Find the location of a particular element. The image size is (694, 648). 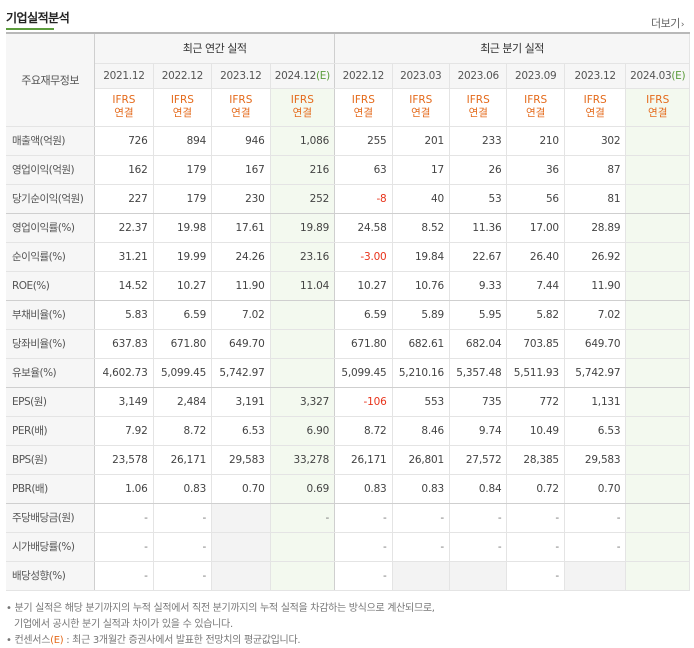

row-label: 영업이익(억원) is located at coordinates (51, 170).